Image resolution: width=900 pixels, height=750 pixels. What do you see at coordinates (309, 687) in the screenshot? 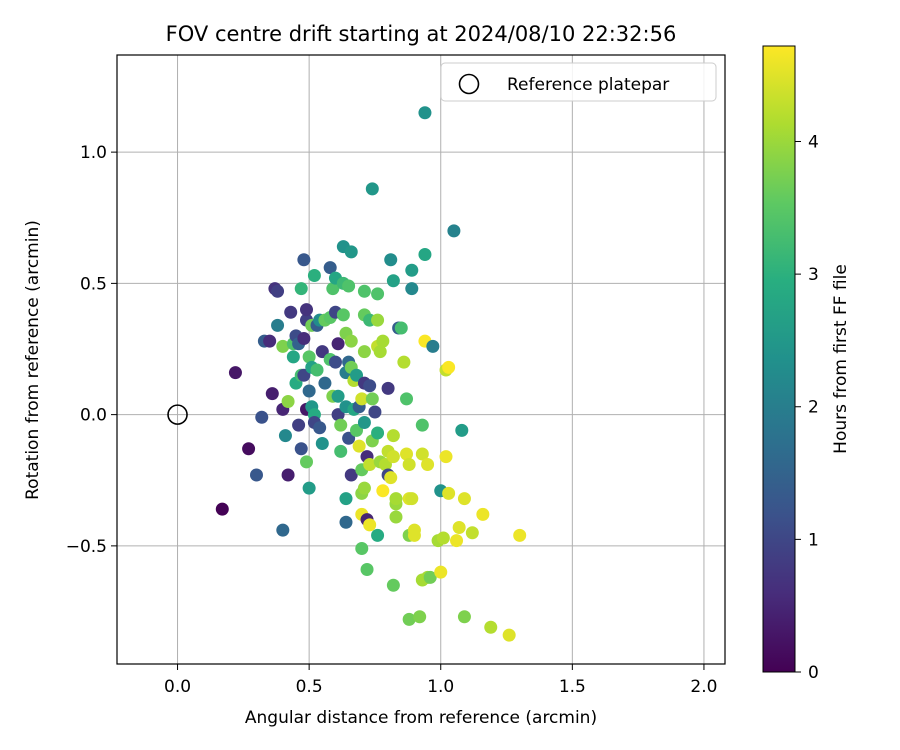
I see `x-tick-label: 0.5` at bounding box center [309, 687].